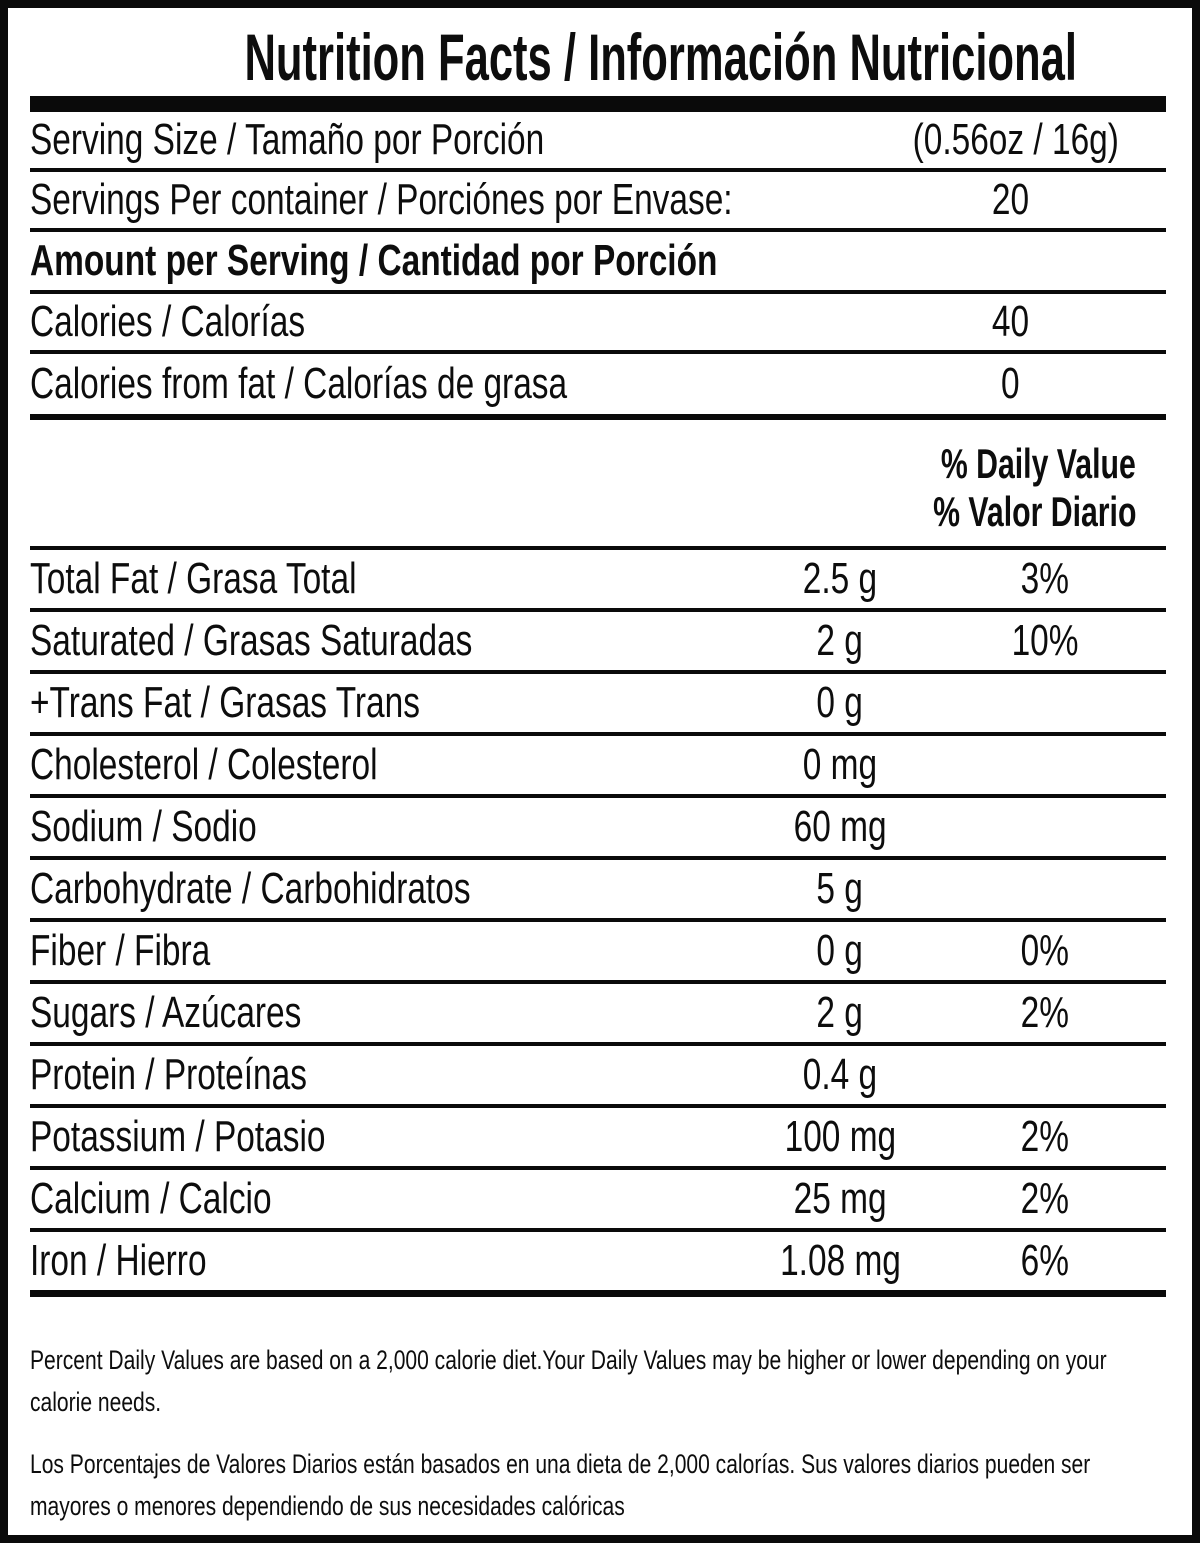 Image resolution: width=1200 pixels, height=1543 pixels. Describe the element at coordinates (598, 485) in the screenshot. I see `daily-value-header: % Daily Value % Valor Diario` at that location.